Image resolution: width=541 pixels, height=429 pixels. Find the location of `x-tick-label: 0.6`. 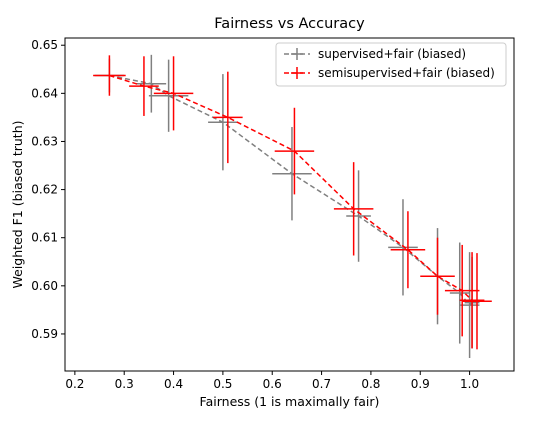

x-tick-label: 0.6 is located at coordinates (272, 384).